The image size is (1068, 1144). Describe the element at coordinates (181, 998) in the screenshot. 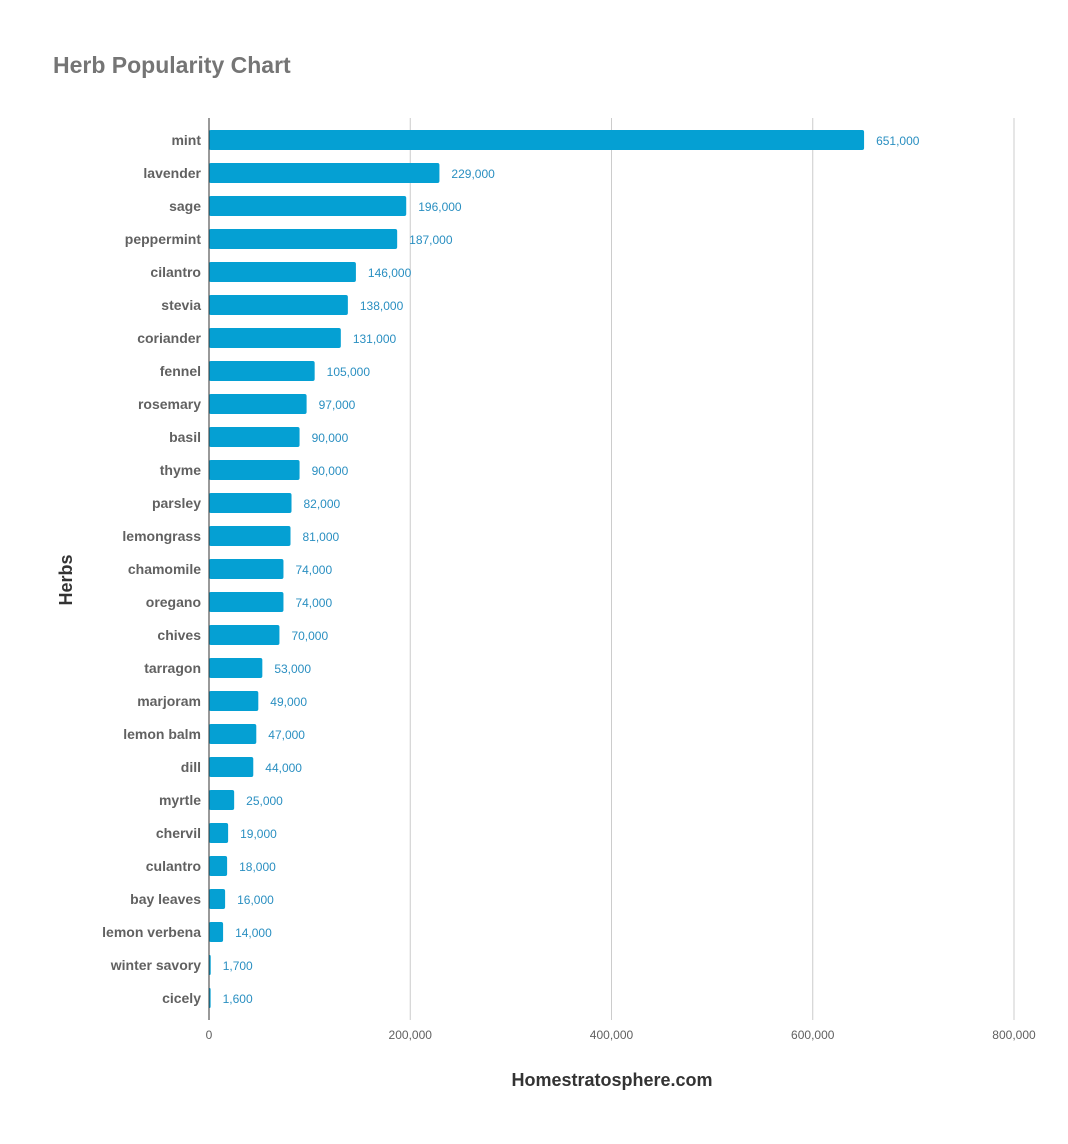

I see `category-label: cicely` at that location.